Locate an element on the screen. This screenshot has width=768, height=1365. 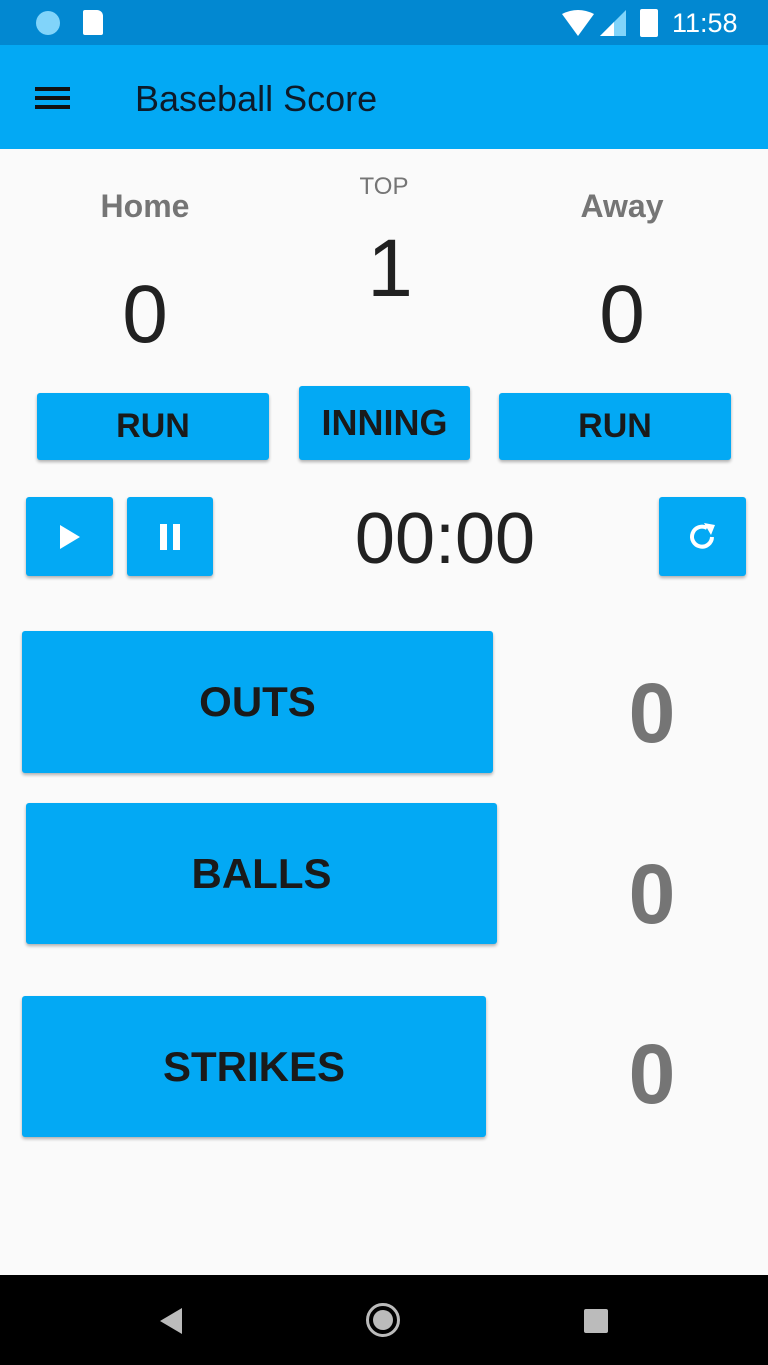
status-bar: 11:58 is located at coordinates (384, 22).